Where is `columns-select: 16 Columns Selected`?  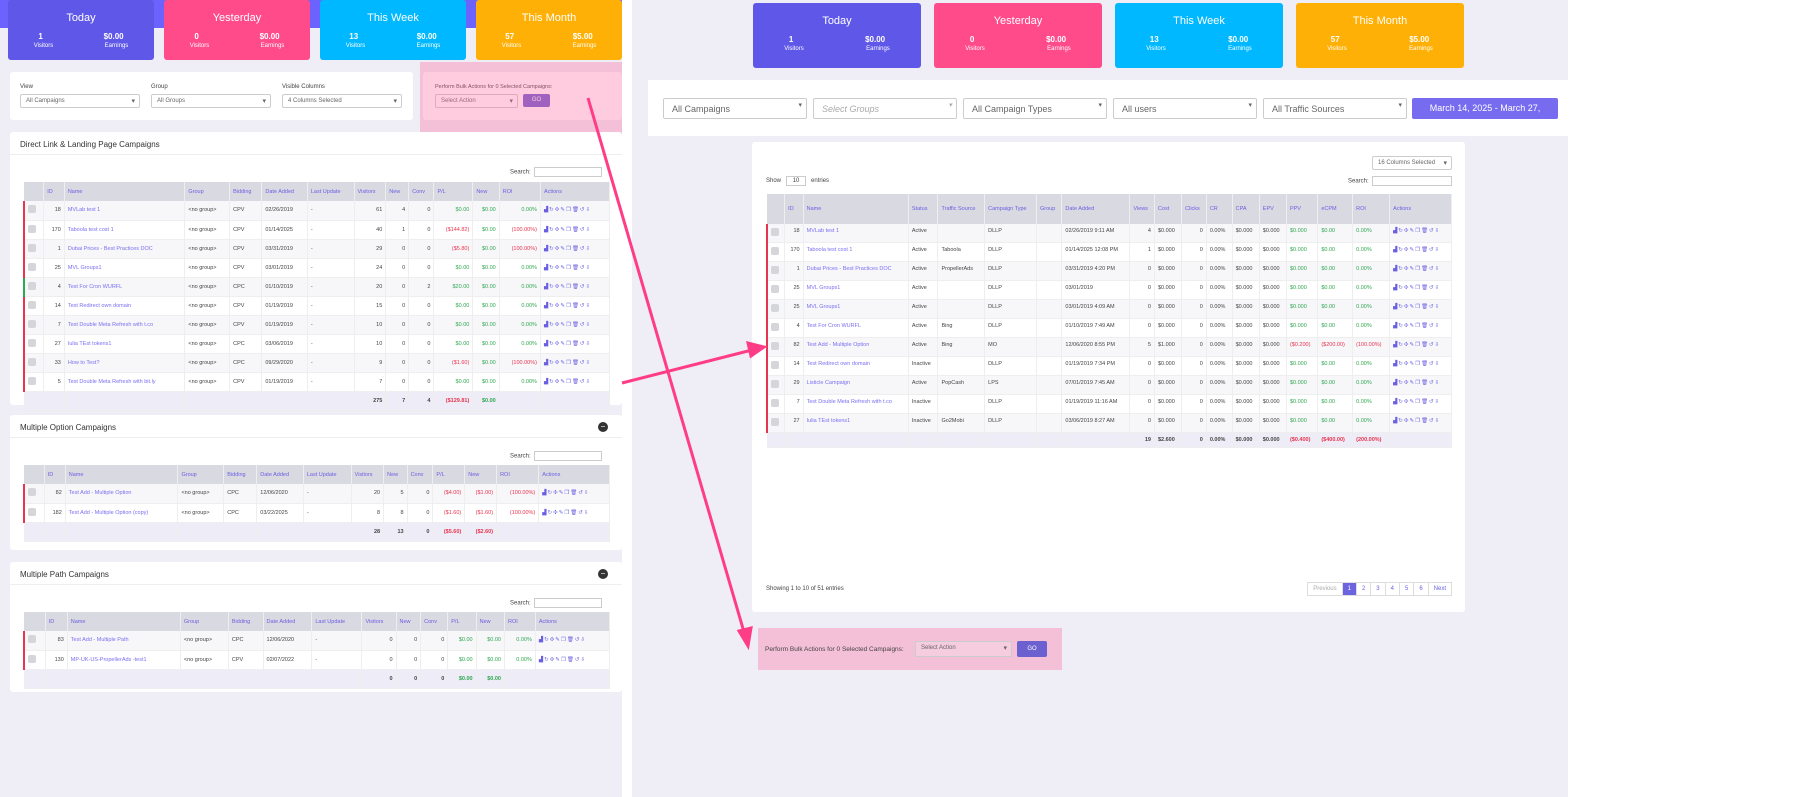 columns-select: 16 Columns Selected is located at coordinates (1412, 163).